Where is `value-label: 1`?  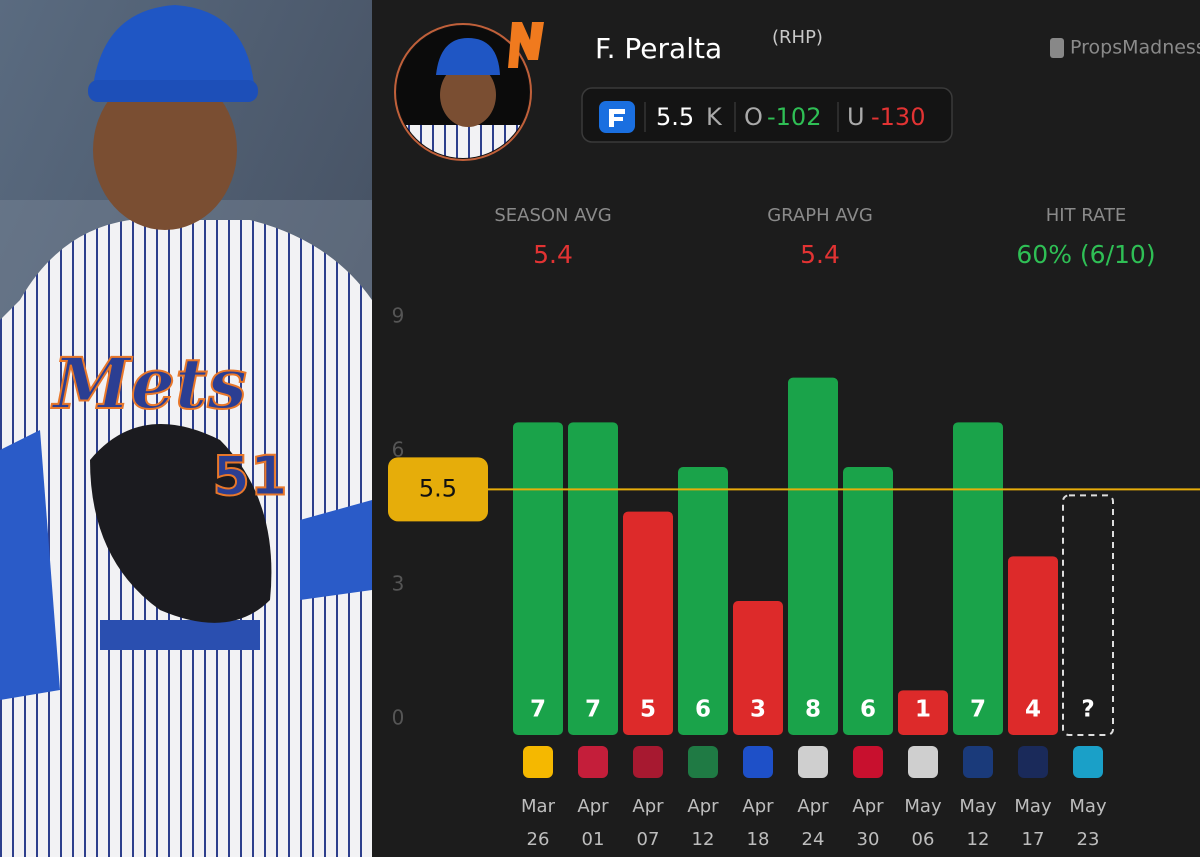 value-label: 1 is located at coordinates (923, 710).